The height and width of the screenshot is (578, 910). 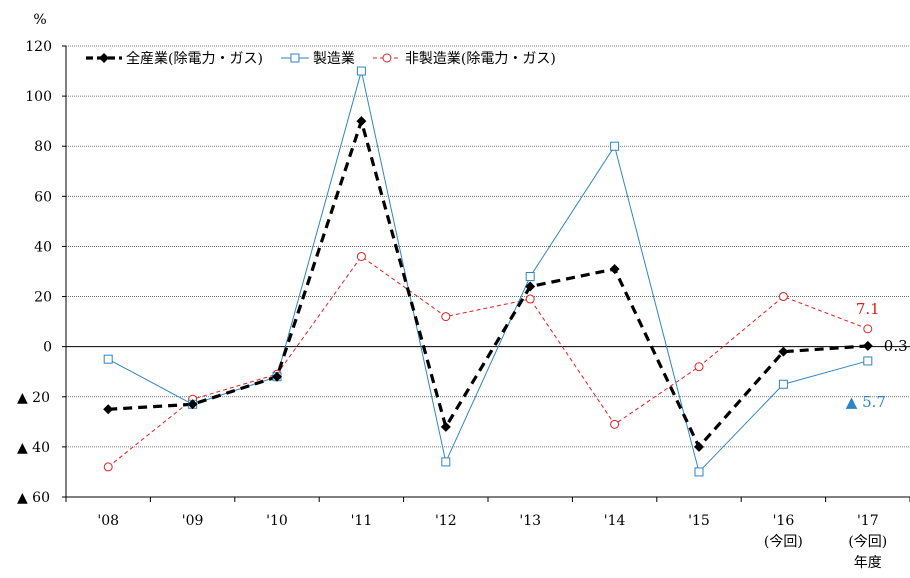 What do you see at coordinates (33, 498) in the screenshot?
I see `y-tick-label: ▲ 60` at bounding box center [33, 498].